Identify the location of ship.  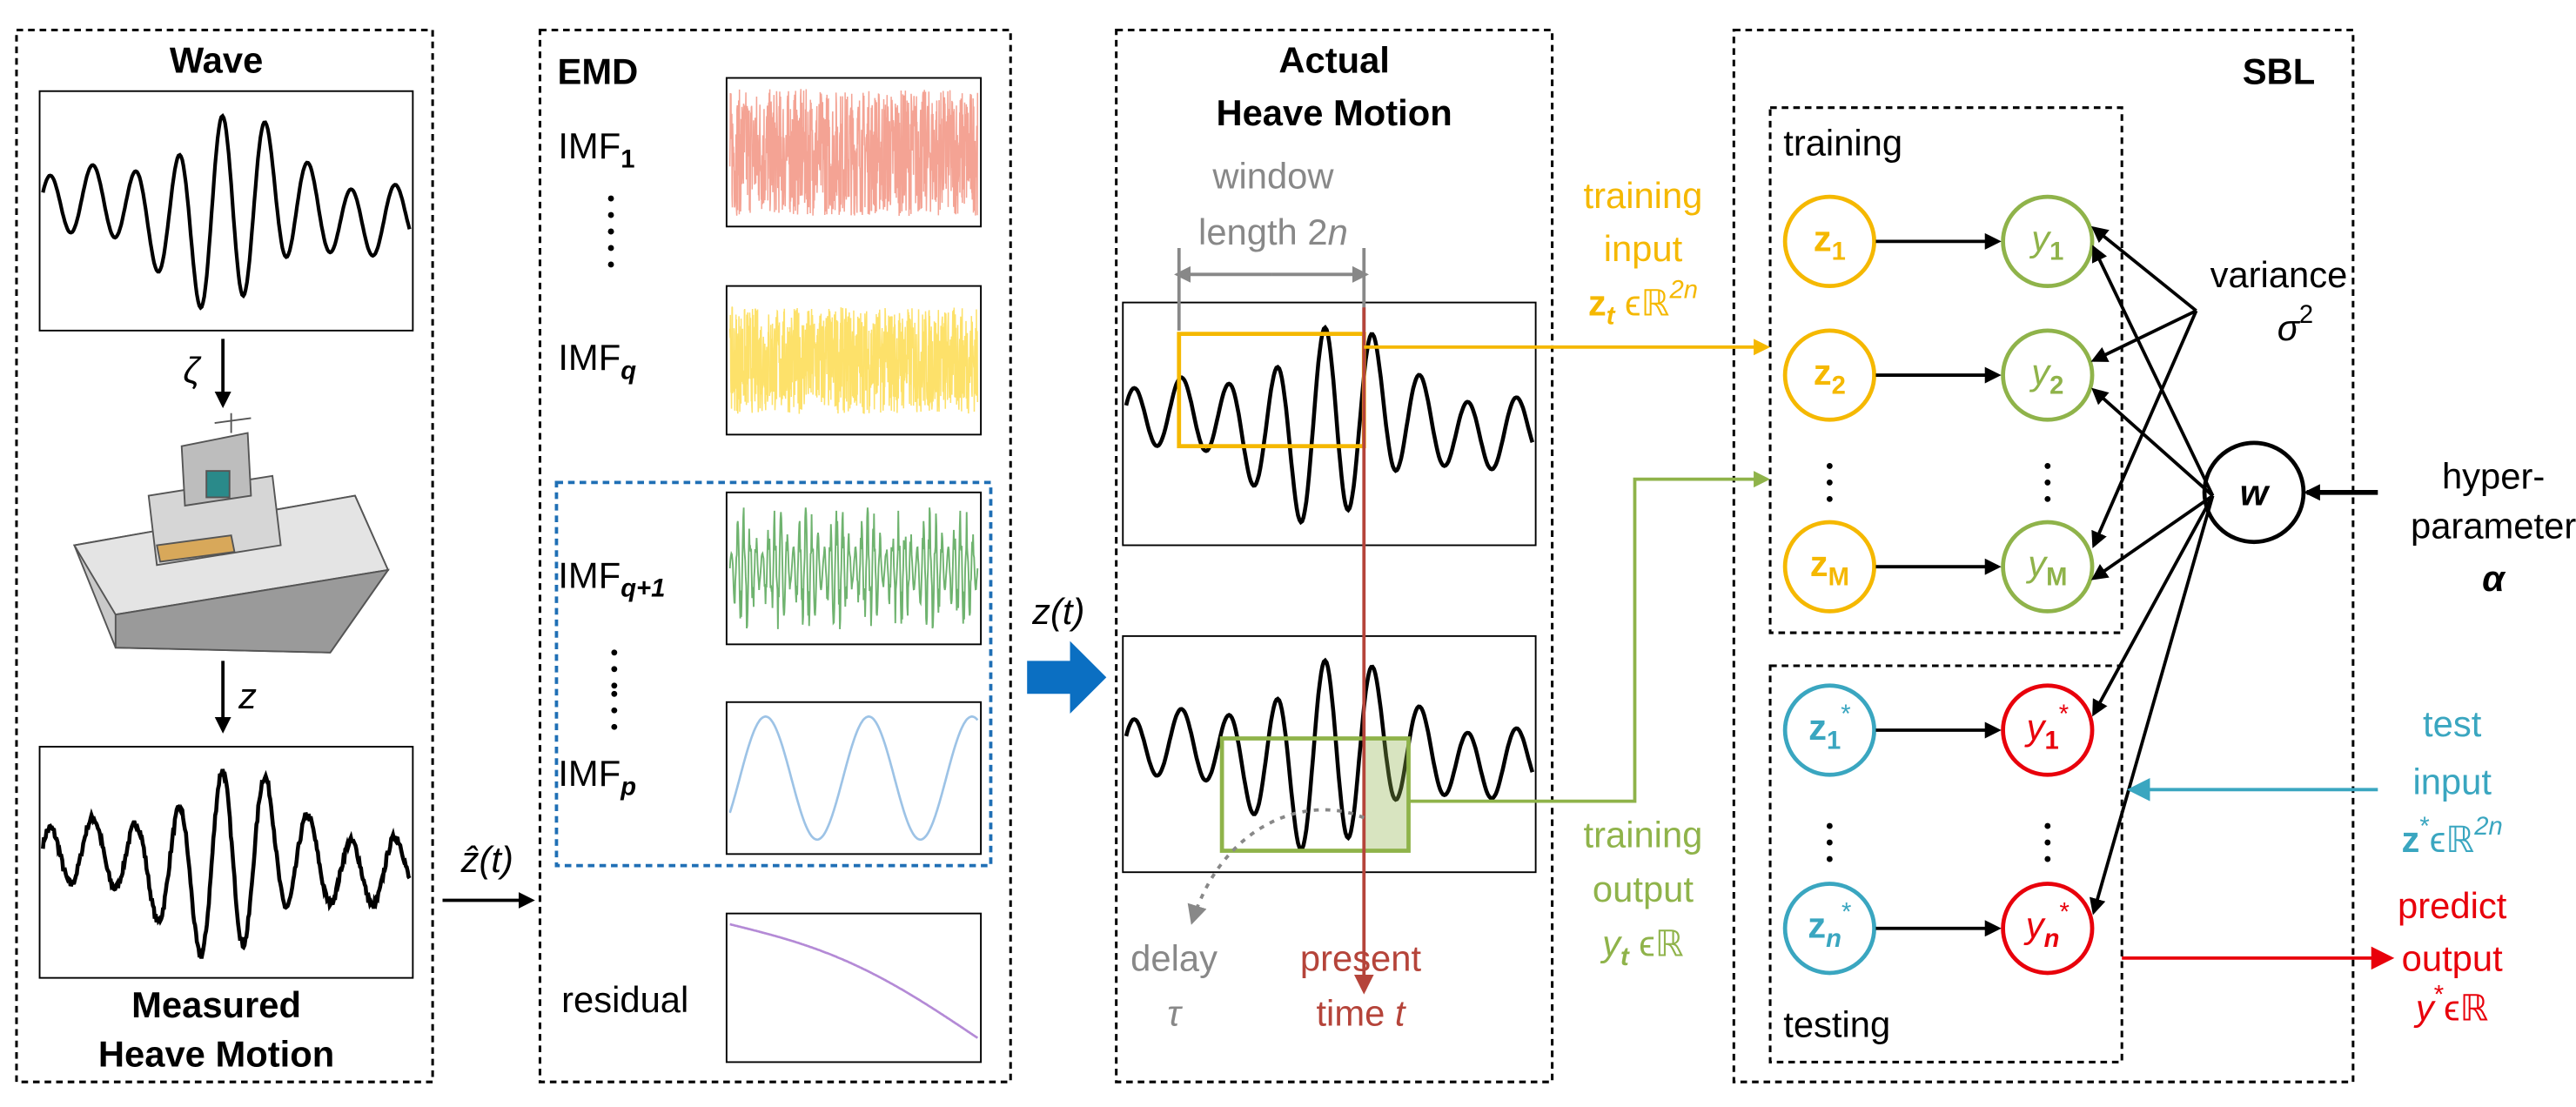
(231, 533).